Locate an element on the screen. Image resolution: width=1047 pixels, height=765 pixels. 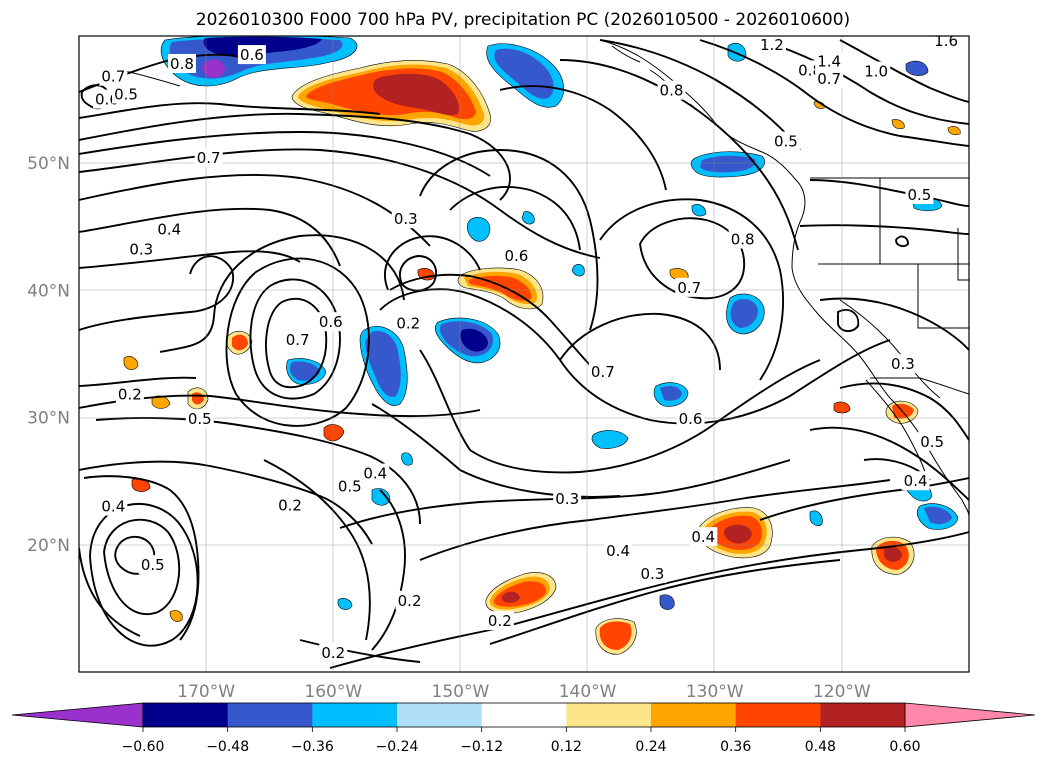
x-tick-label: 160°W is located at coordinates (333, 692).